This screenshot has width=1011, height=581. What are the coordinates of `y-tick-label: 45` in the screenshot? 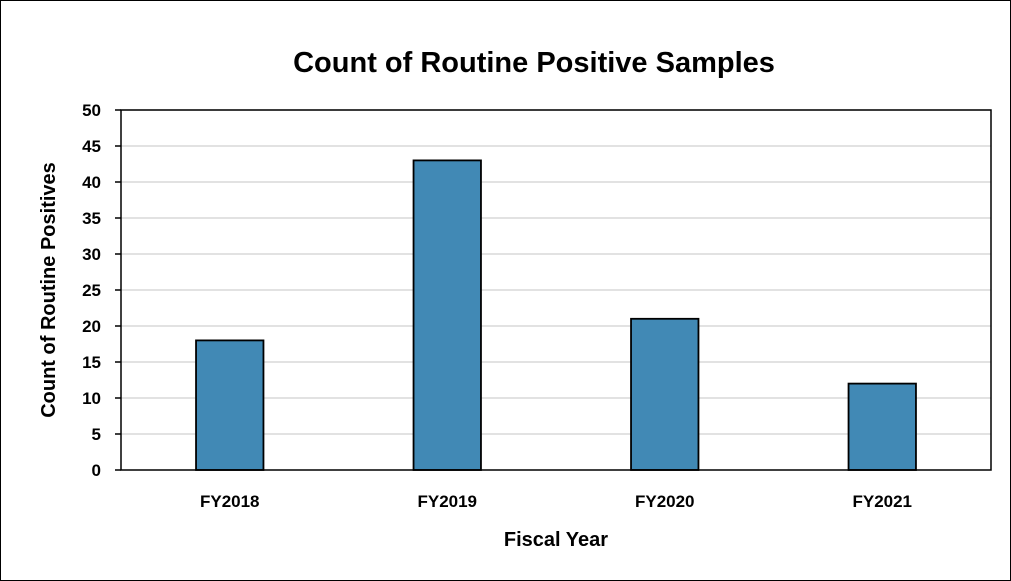 It's located at (91, 146).